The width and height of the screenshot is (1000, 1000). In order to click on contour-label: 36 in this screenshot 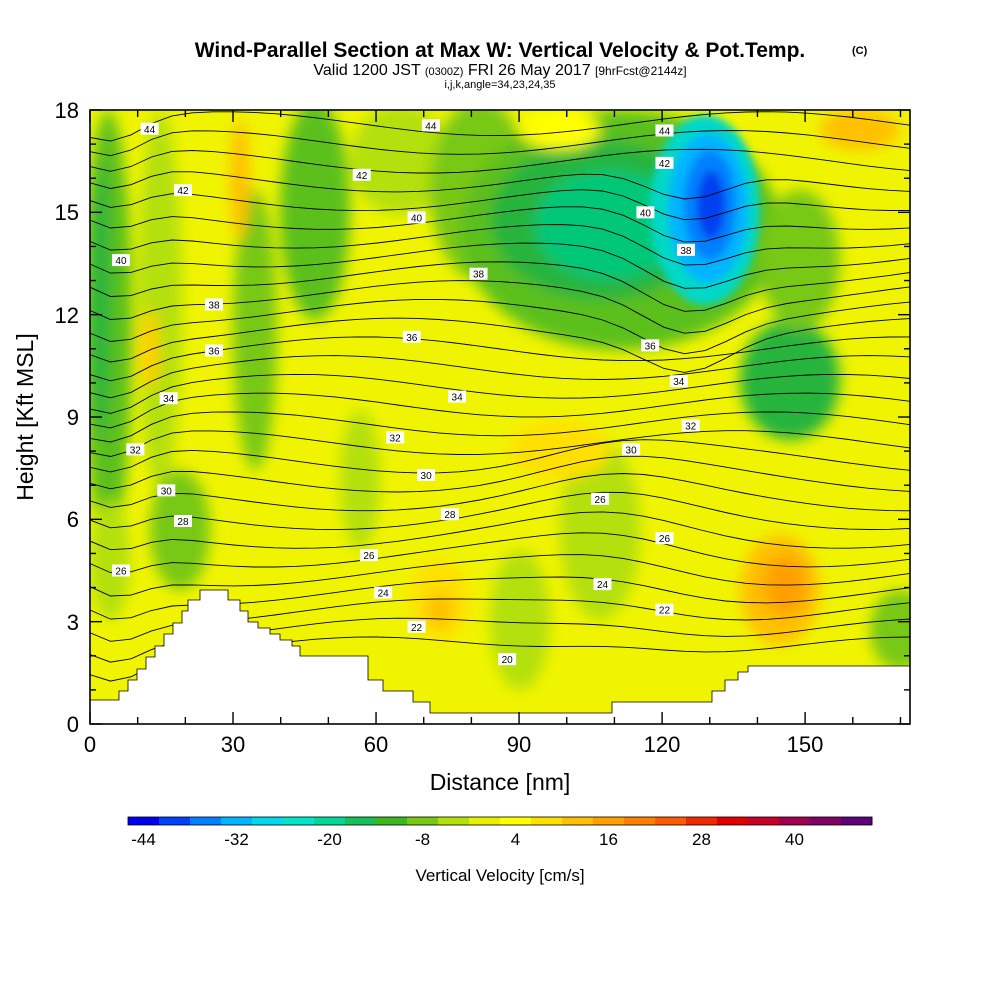, I will do `click(650, 345)`.